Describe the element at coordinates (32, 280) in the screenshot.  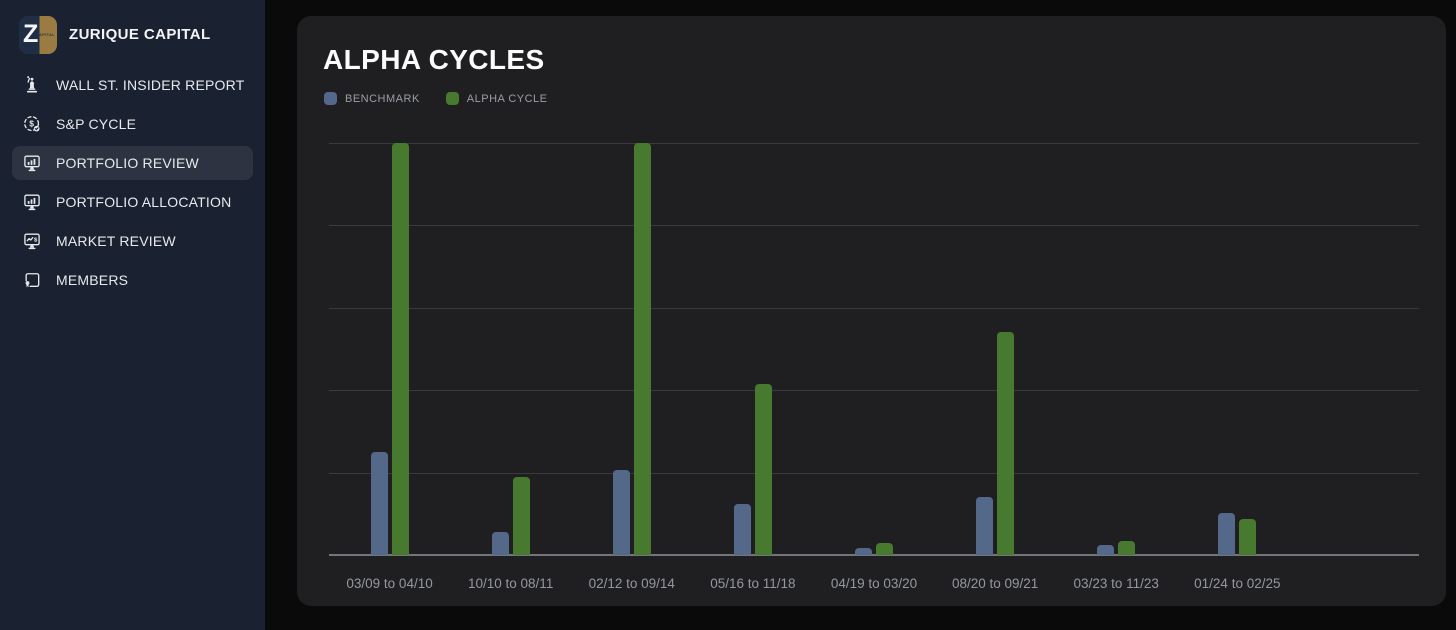
I see `certificate-icon` at that location.